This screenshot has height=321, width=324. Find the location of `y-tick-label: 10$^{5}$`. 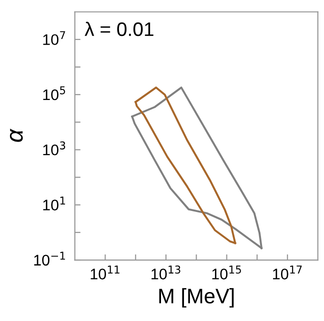

y-tick-label: 10$^{5}$ is located at coordinates (54, 93).